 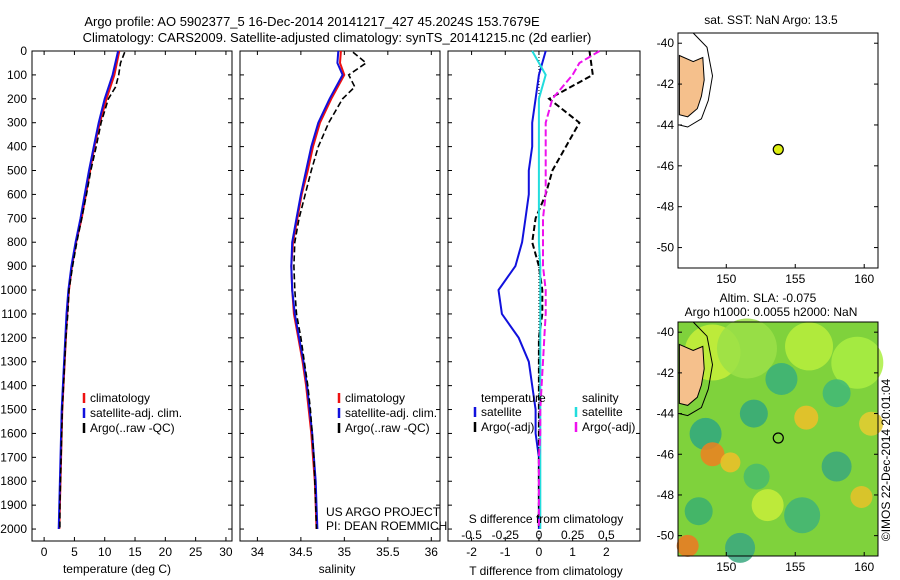 I want to click on salinity-xlabel: salinity, so click(x=337, y=569).